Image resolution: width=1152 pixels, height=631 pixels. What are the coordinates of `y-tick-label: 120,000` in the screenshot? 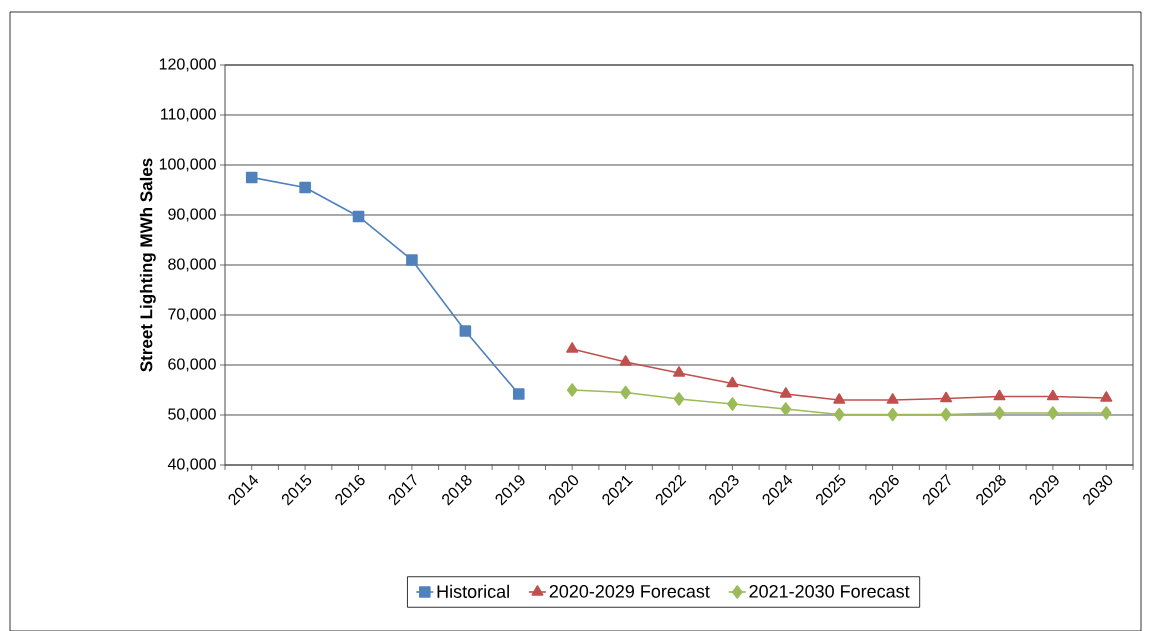 It's located at (187, 65).